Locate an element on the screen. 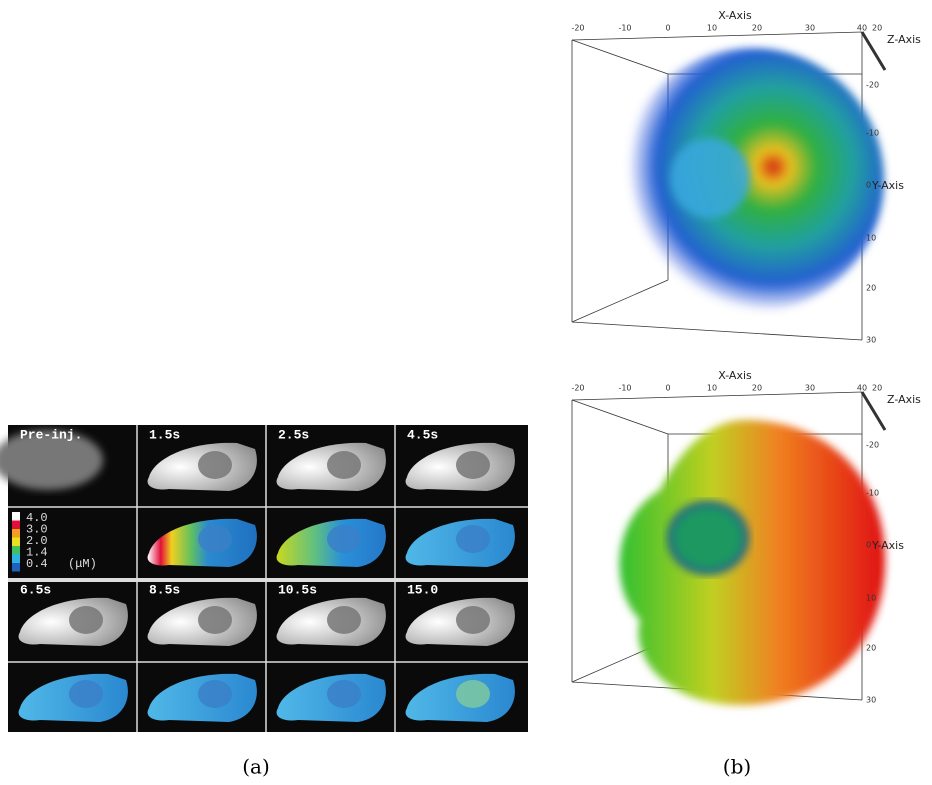 The width and height of the screenshot is (932, 785). caption-label: (b) is located at coordinates (737, 767).